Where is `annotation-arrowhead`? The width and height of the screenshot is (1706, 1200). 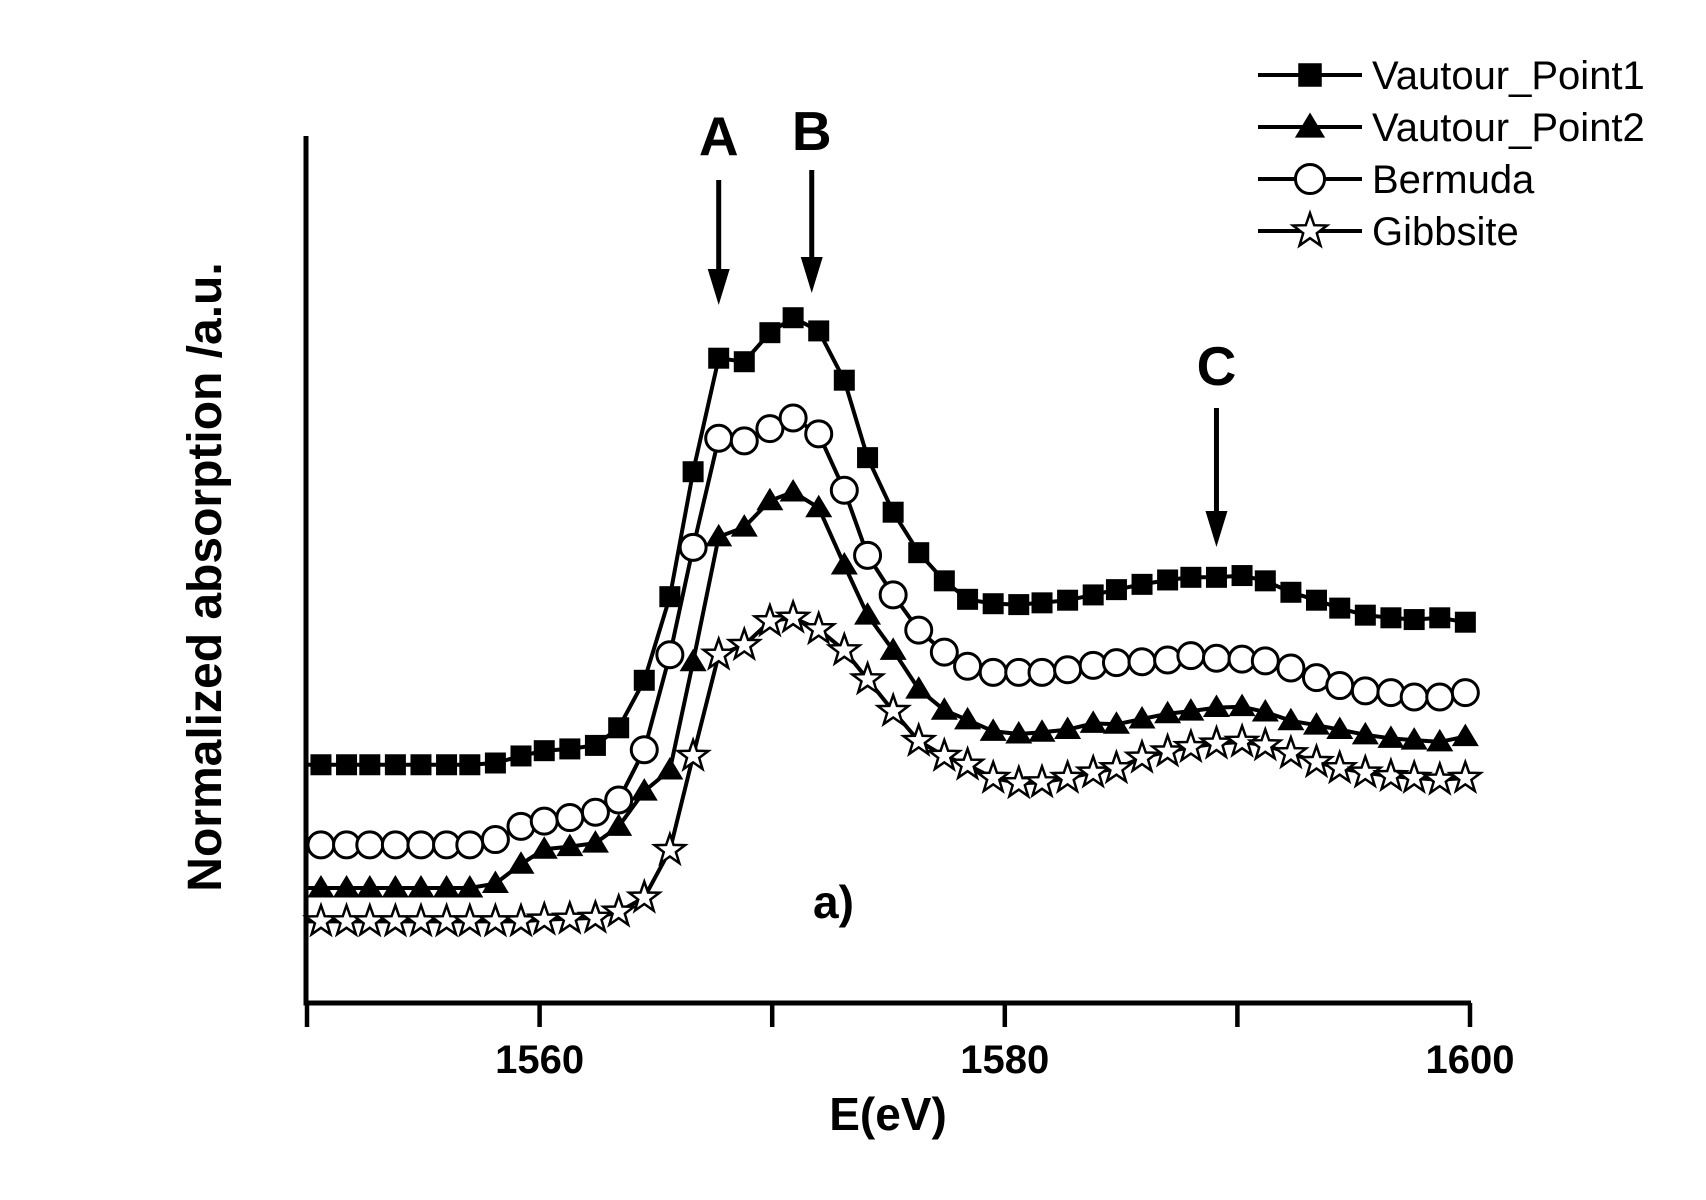 annotation-arrowhead is located at coordinates (718, 287).